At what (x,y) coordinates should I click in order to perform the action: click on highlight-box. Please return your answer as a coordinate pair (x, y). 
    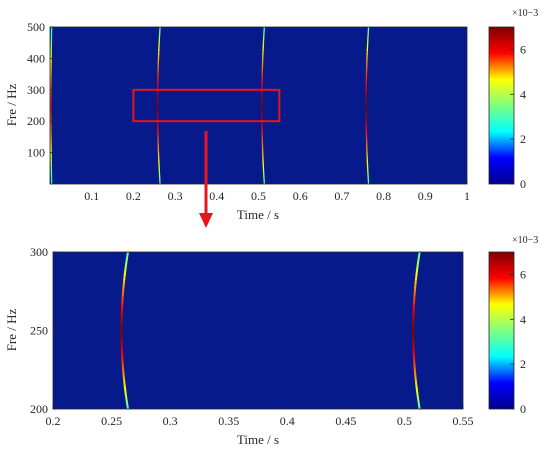
    Looking at the image, I should click on (206, 105).